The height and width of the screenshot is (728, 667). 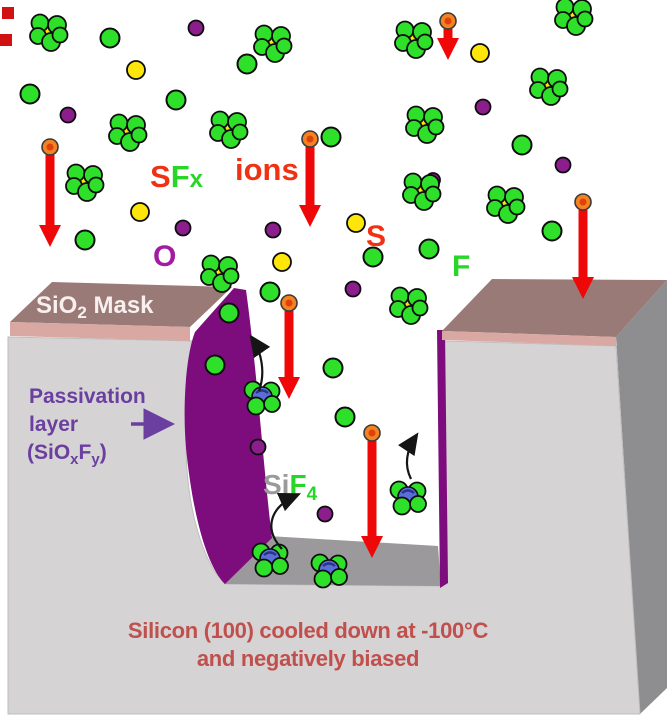 What do you see at coordinates (334, 442) in the screenshot?
I see `desorption-arrows` at bounding box center [334, 442].